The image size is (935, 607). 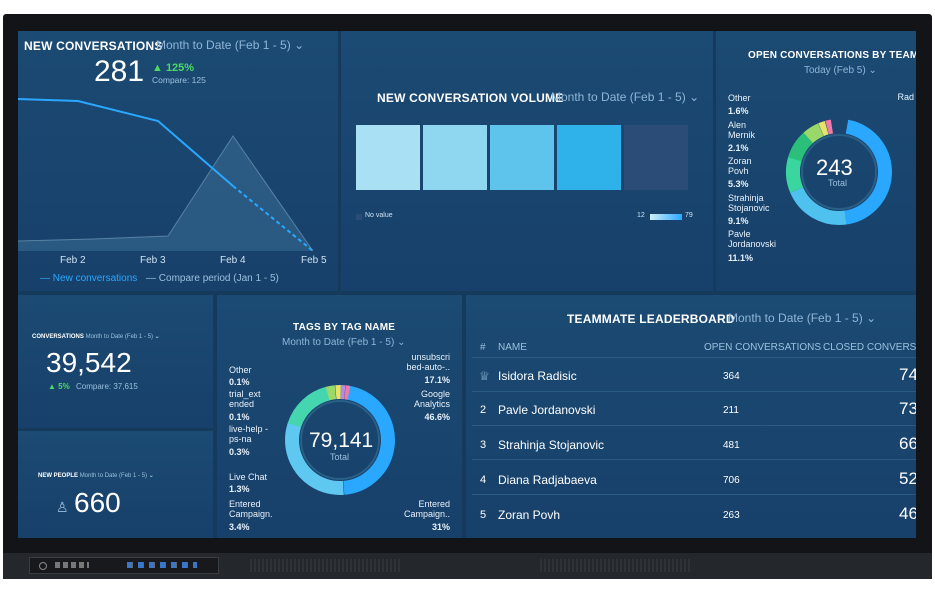 What do you see at coordinates (907, 513) in the screenshot?
I see `closed-count: 46` at bounding box center [907, 513].